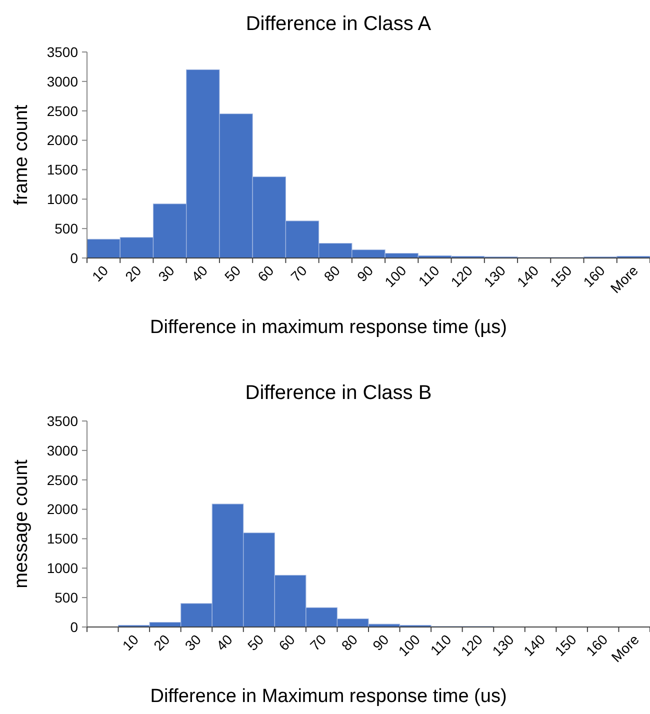 The height and width of the screenshot is (714, 650). Describe the element at coordinates (21, 523) in the screenshot. I see `y-axis-title: message count` at that location.